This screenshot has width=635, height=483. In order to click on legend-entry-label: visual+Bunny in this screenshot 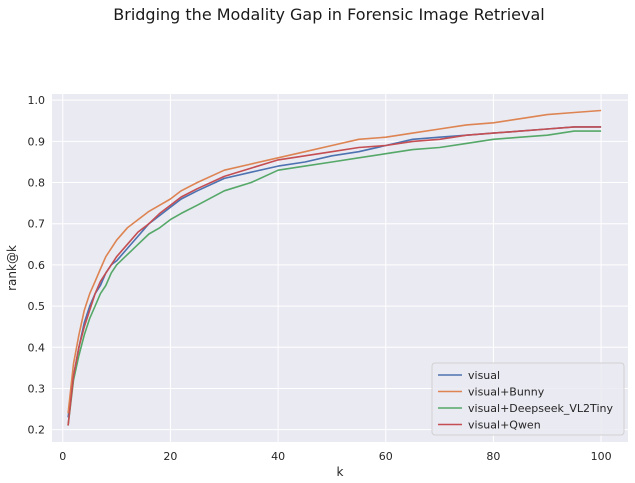, I will do `click(506, 392)`.